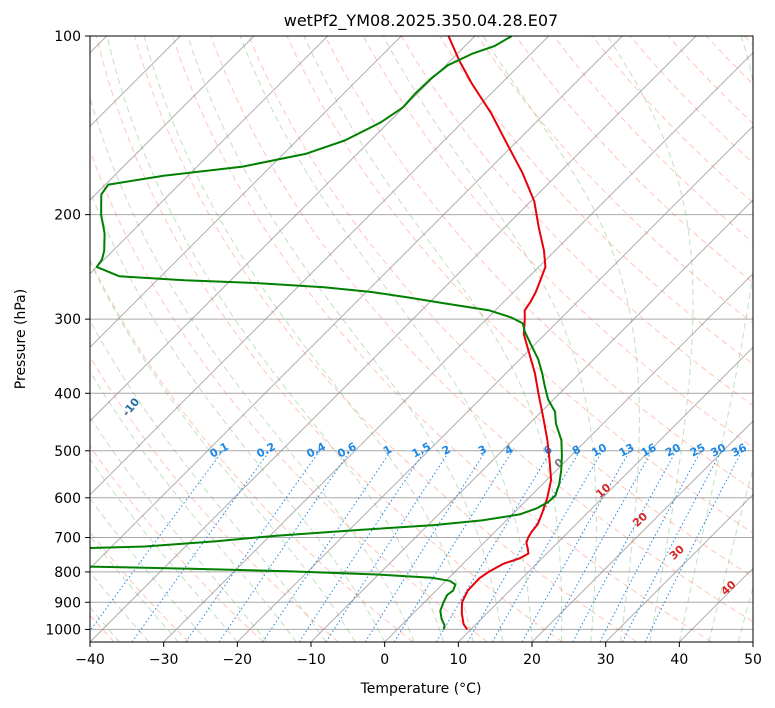 The width and height of the screenshot is (775, 708). Describe the element at coordinates (677, 552) in the screenshot. I see `moist-adiabat-label: 30` at that location.